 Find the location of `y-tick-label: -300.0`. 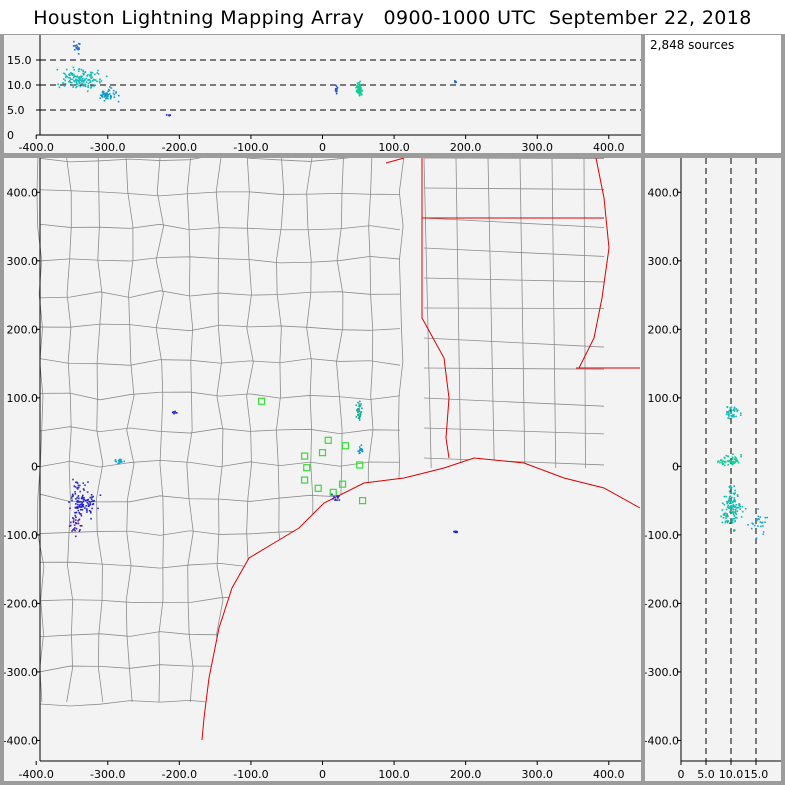

y-tick-label: -300.0 is located at coordinates (662, 672).